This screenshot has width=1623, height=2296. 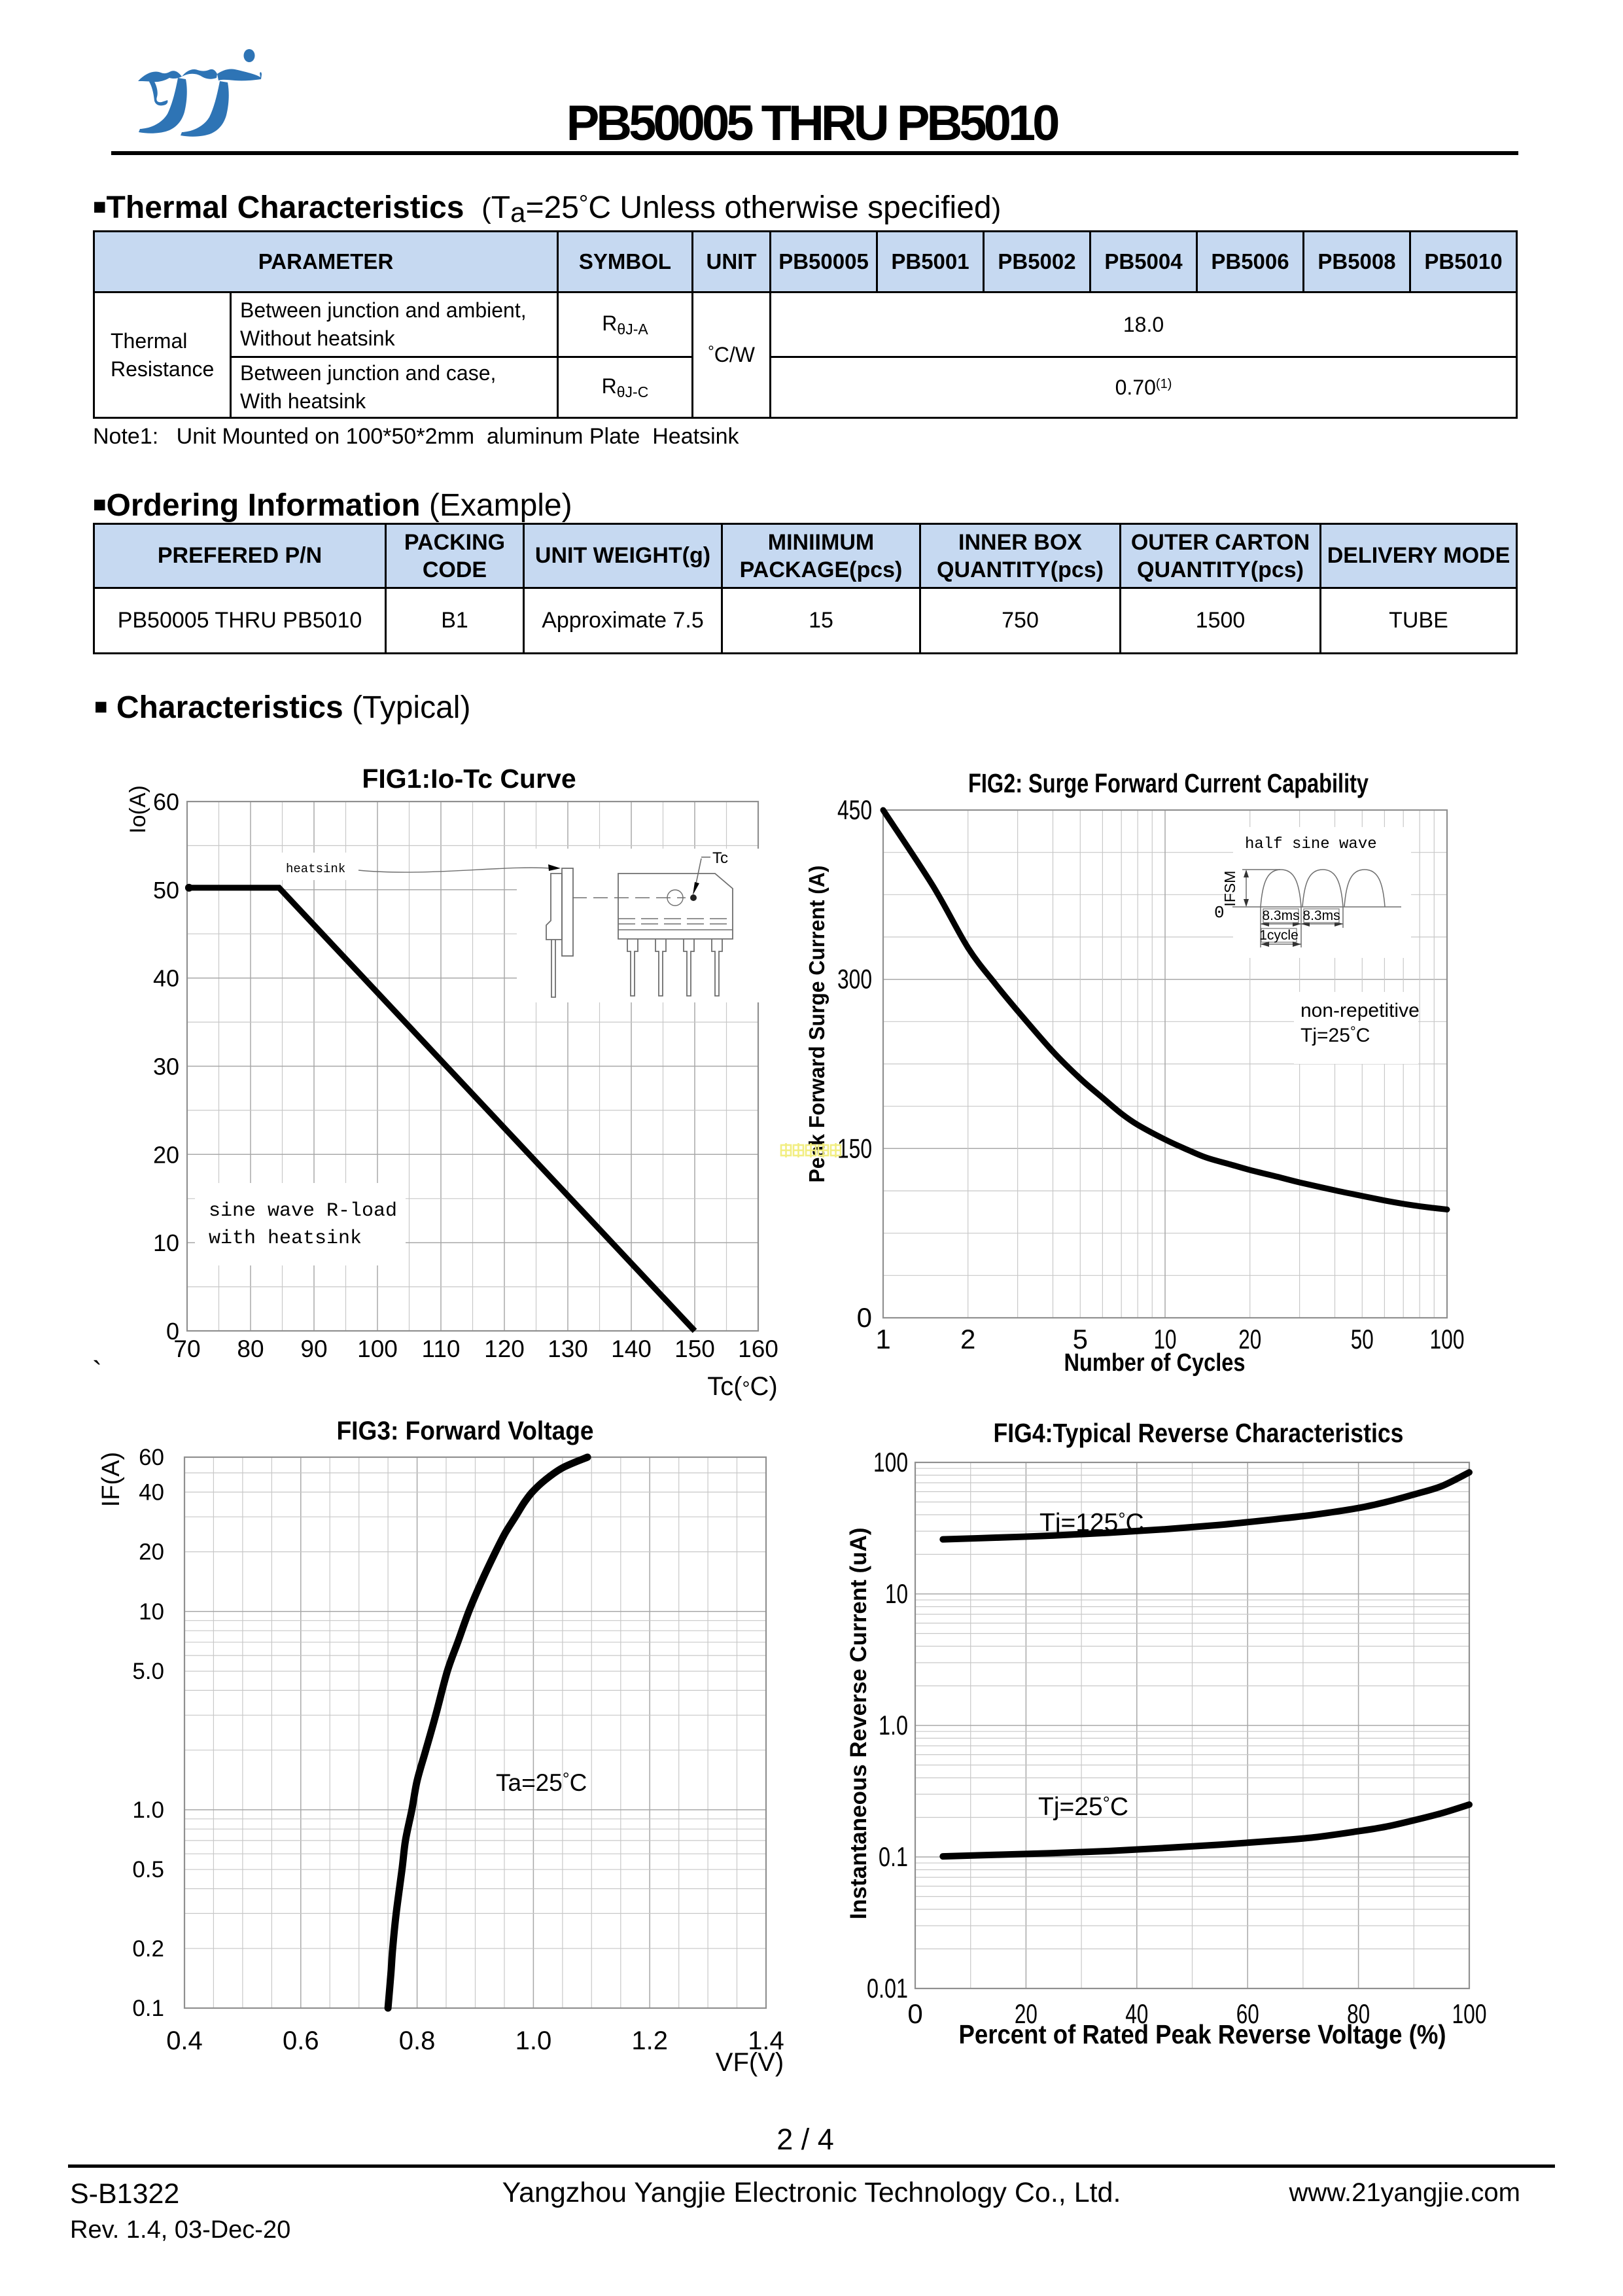 What do you see at coordinates (1360, 1010) in the screenshot?
I see `svg-text: non-repetitive` at bounding box center [1360, 1010].